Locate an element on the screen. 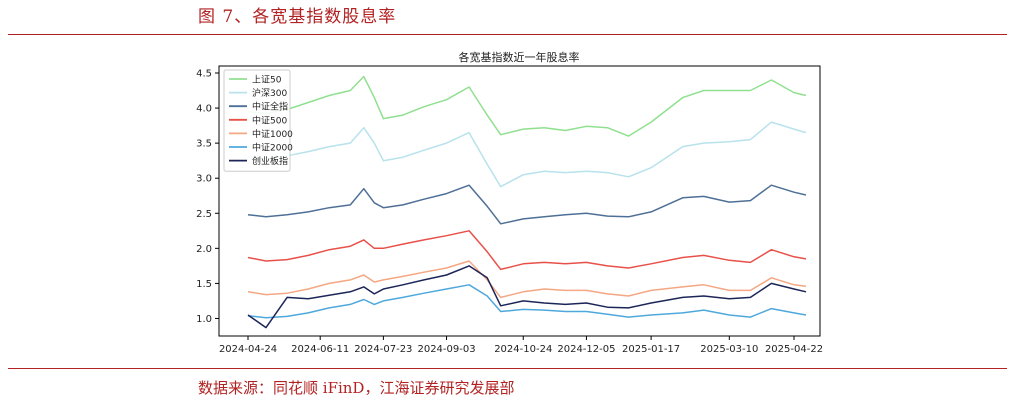 Image resolution: width=1015 pixels, height=404 pixels. legend-label: 沪深300 is located at coordinates (269, 93).